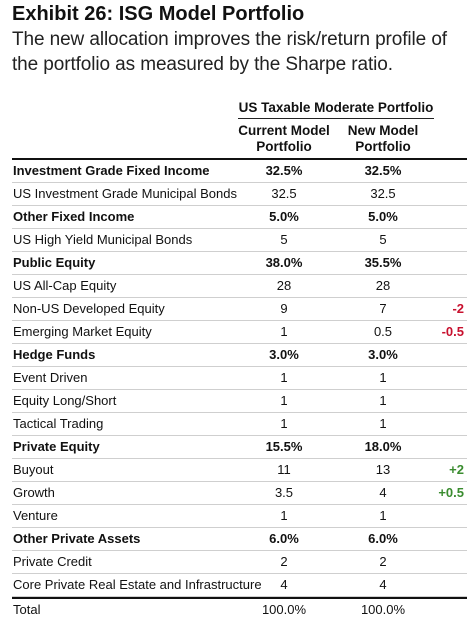  I want to click on current-value: 9, so click(284, 308).